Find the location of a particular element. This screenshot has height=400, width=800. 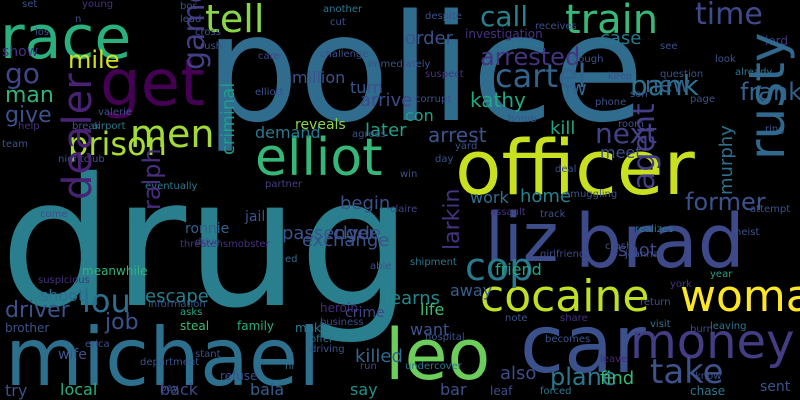

word-cocaine: cocaine is located at coordinates (565, 296).